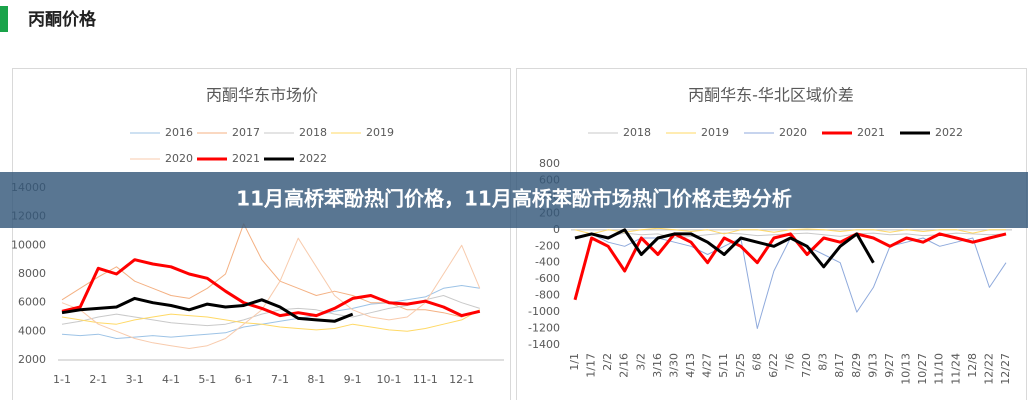 The height and width of the screenshot is (400, 1028). What do you see at coordinates (690, 365) in the screenshot?
I see `x-tick-label: 4/13` at bounding box center [690, 365].